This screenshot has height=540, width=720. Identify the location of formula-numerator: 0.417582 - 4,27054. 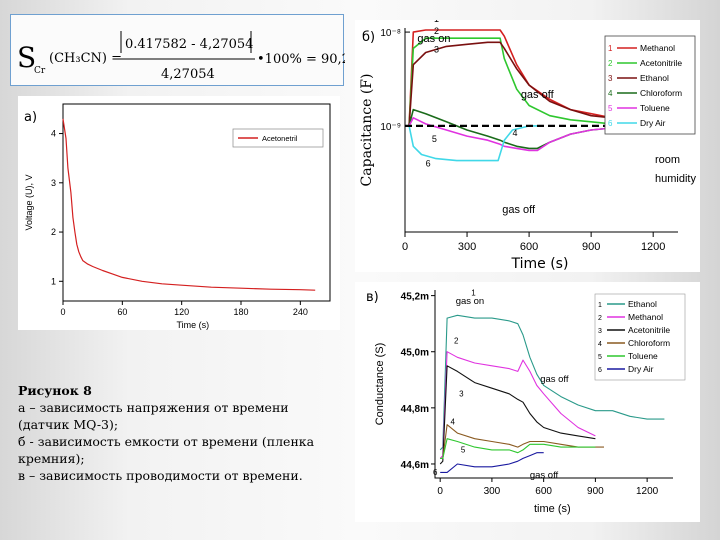
(189, 44).